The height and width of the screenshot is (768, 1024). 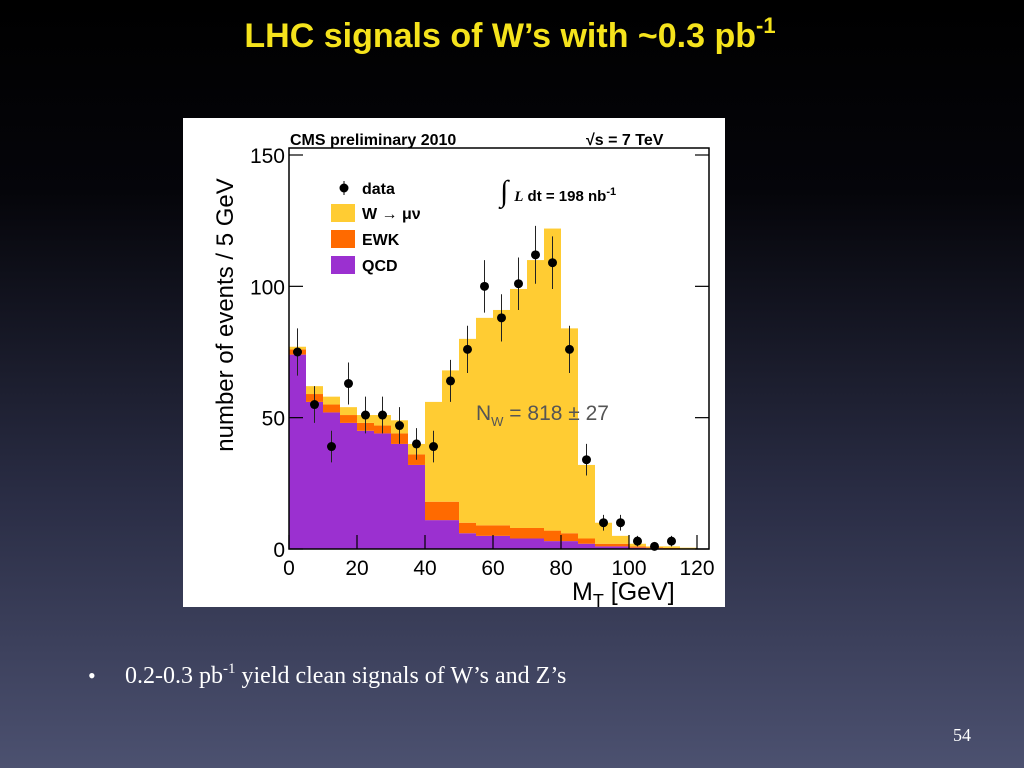 I want to click on slide-title: LHC signals of W’s with ~0.3 pb-1, so click(x=509, y=34).